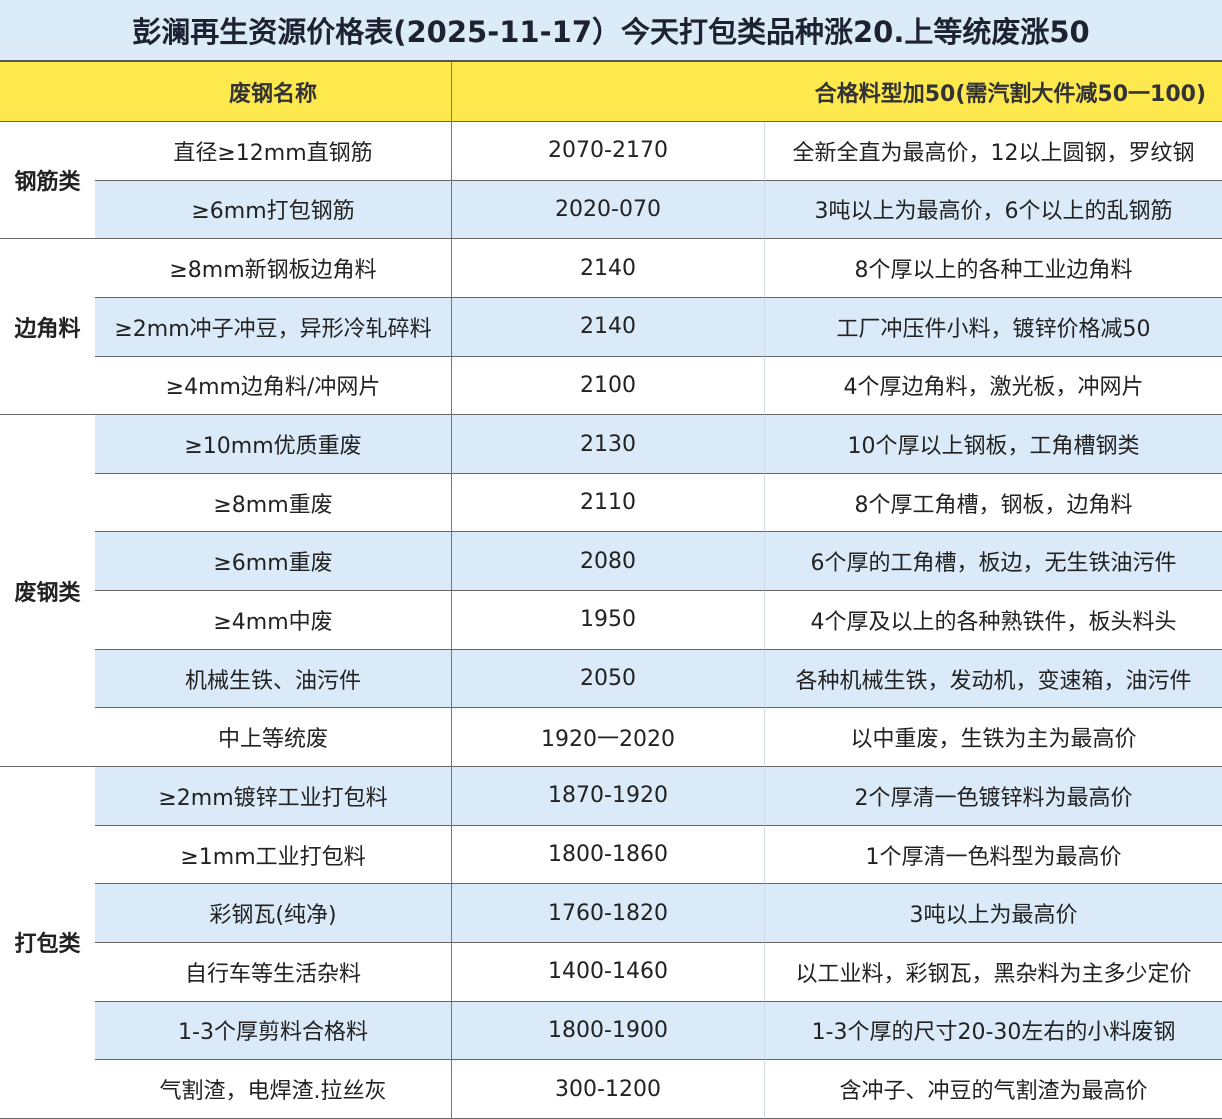  What do you see at coordinates (273, 444) in the screenshot?
I see `item-name-cell: ≥10mm优质重废` at bounding box center [273, 444].